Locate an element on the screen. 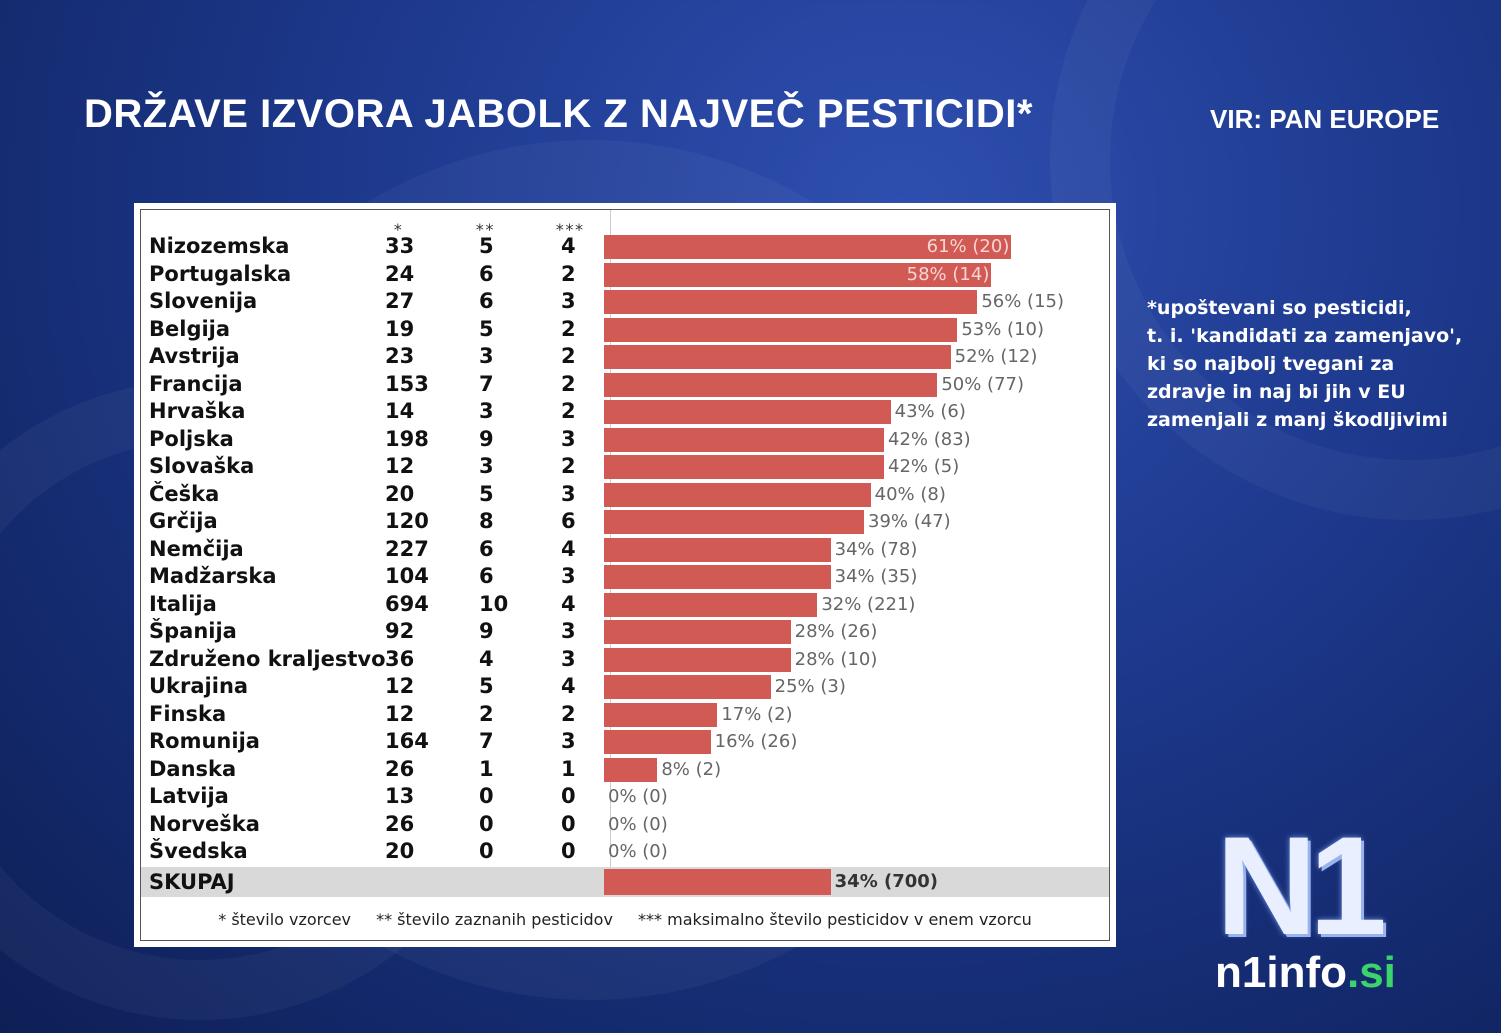  table-row: Francija 153 7 2 50% (77) is located at coordinates (625, 385).